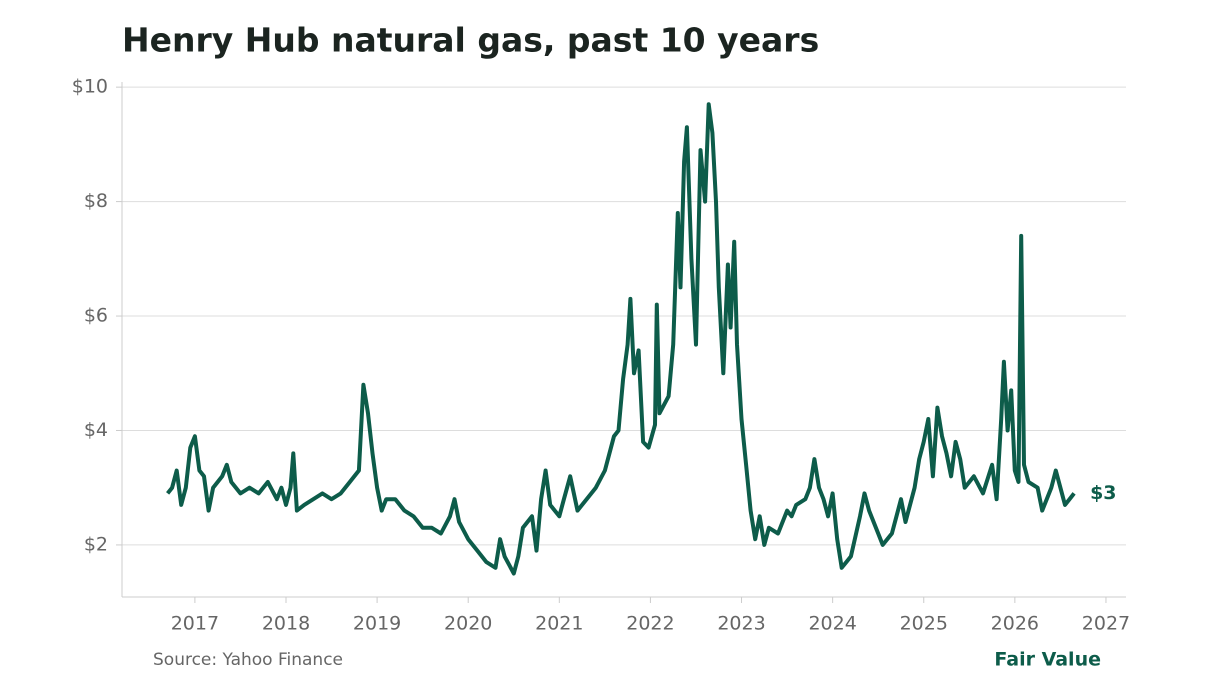 The height and width of the screenshot is (680, 1224). I want to click on x-tick-label: 2021, so click(559, 624).